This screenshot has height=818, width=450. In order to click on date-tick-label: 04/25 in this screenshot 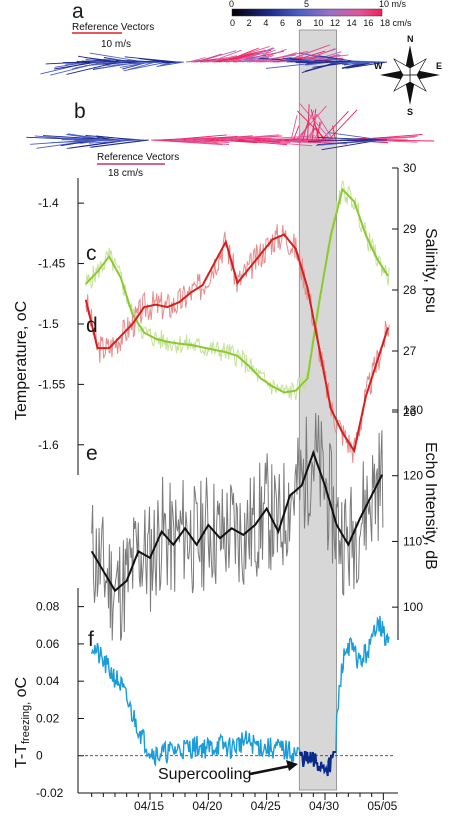, I will do `click(266, 806)`.